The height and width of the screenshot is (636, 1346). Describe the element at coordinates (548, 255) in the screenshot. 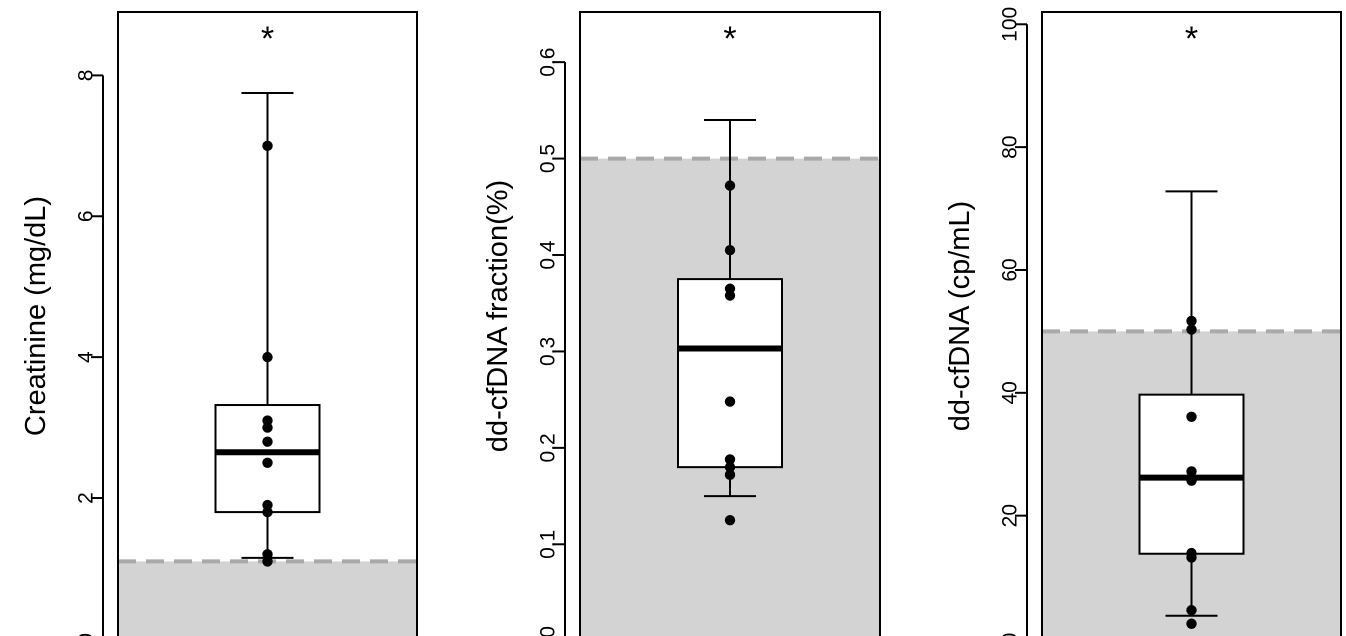

I see `y-tick-label: 0.4` at that location.